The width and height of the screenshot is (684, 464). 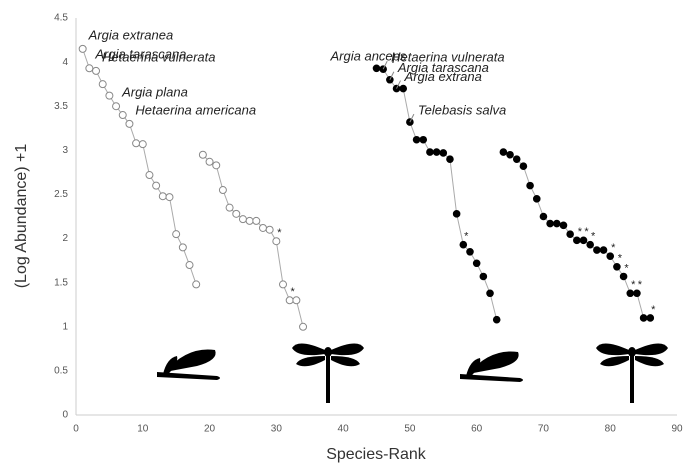 I want to click on y-tick-label: 2.5, so click(x=61, y=194).